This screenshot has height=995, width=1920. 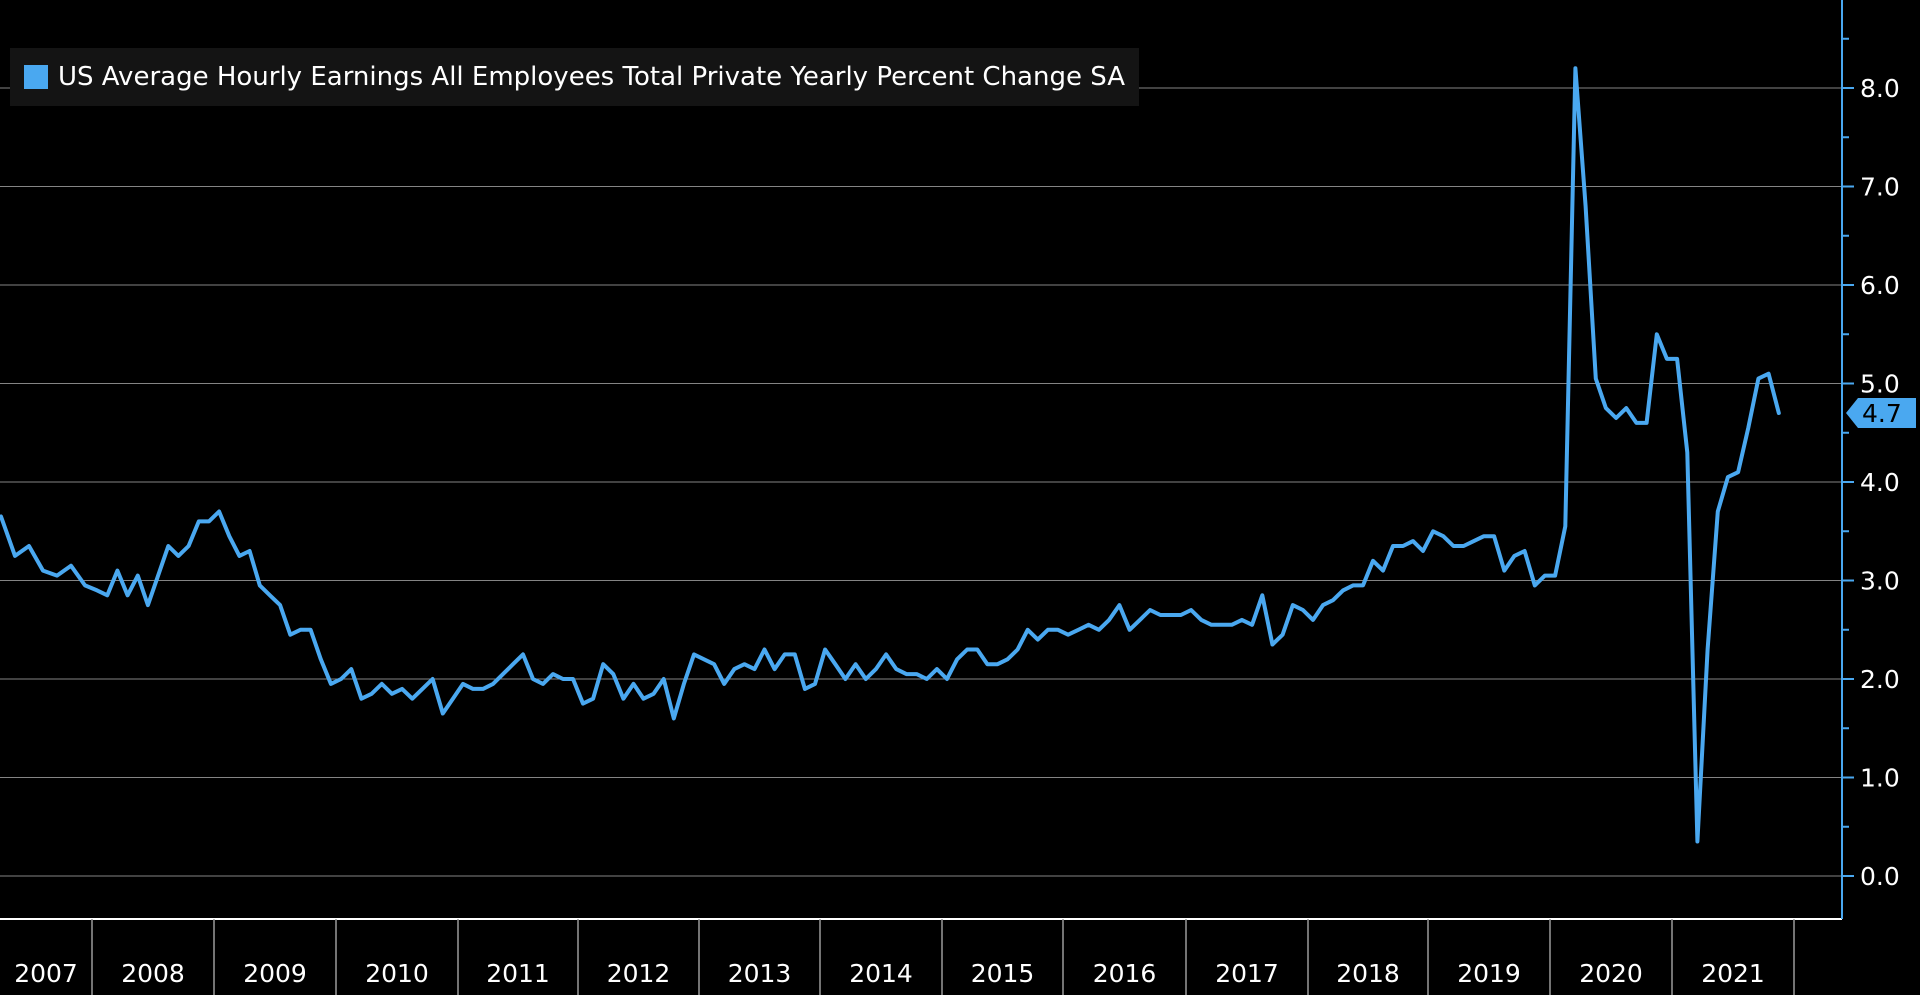 I want to click on y-tick-label: 4.0, so click(x=1880, y=482).